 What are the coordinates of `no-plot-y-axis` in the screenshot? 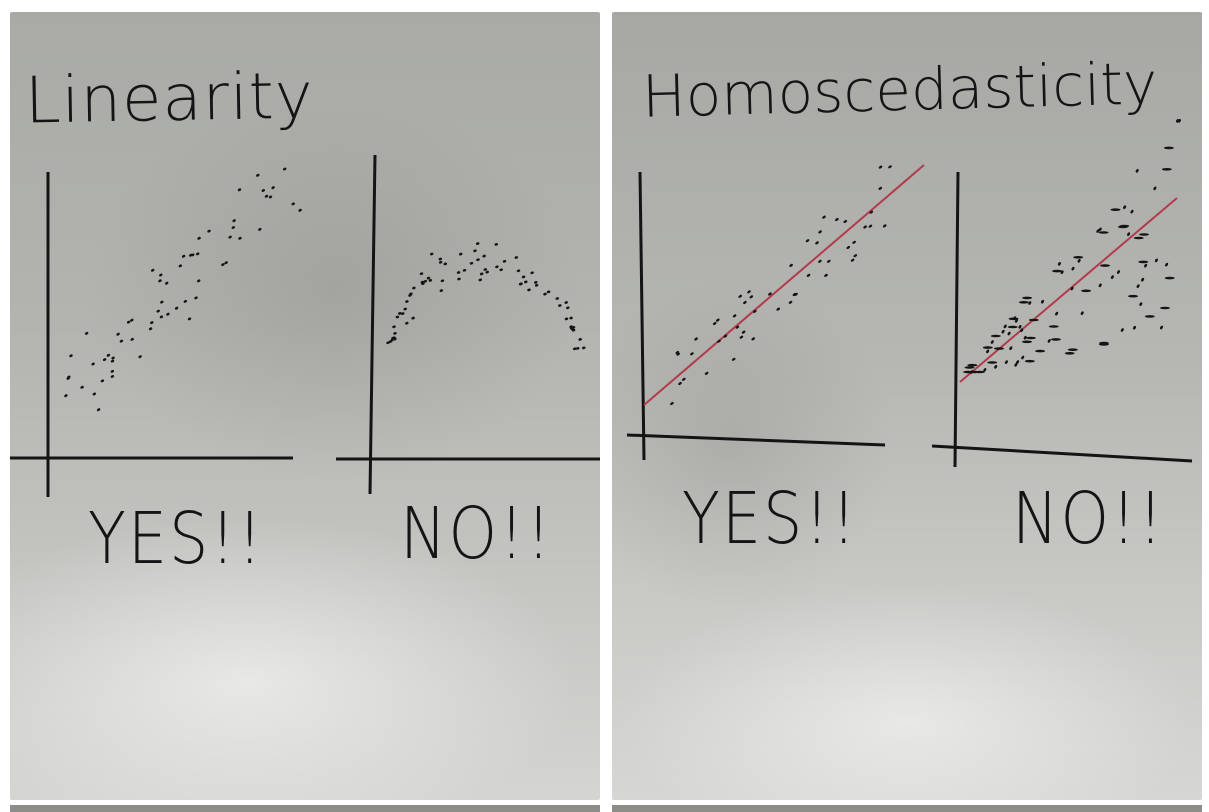 It's located at (956, 319).